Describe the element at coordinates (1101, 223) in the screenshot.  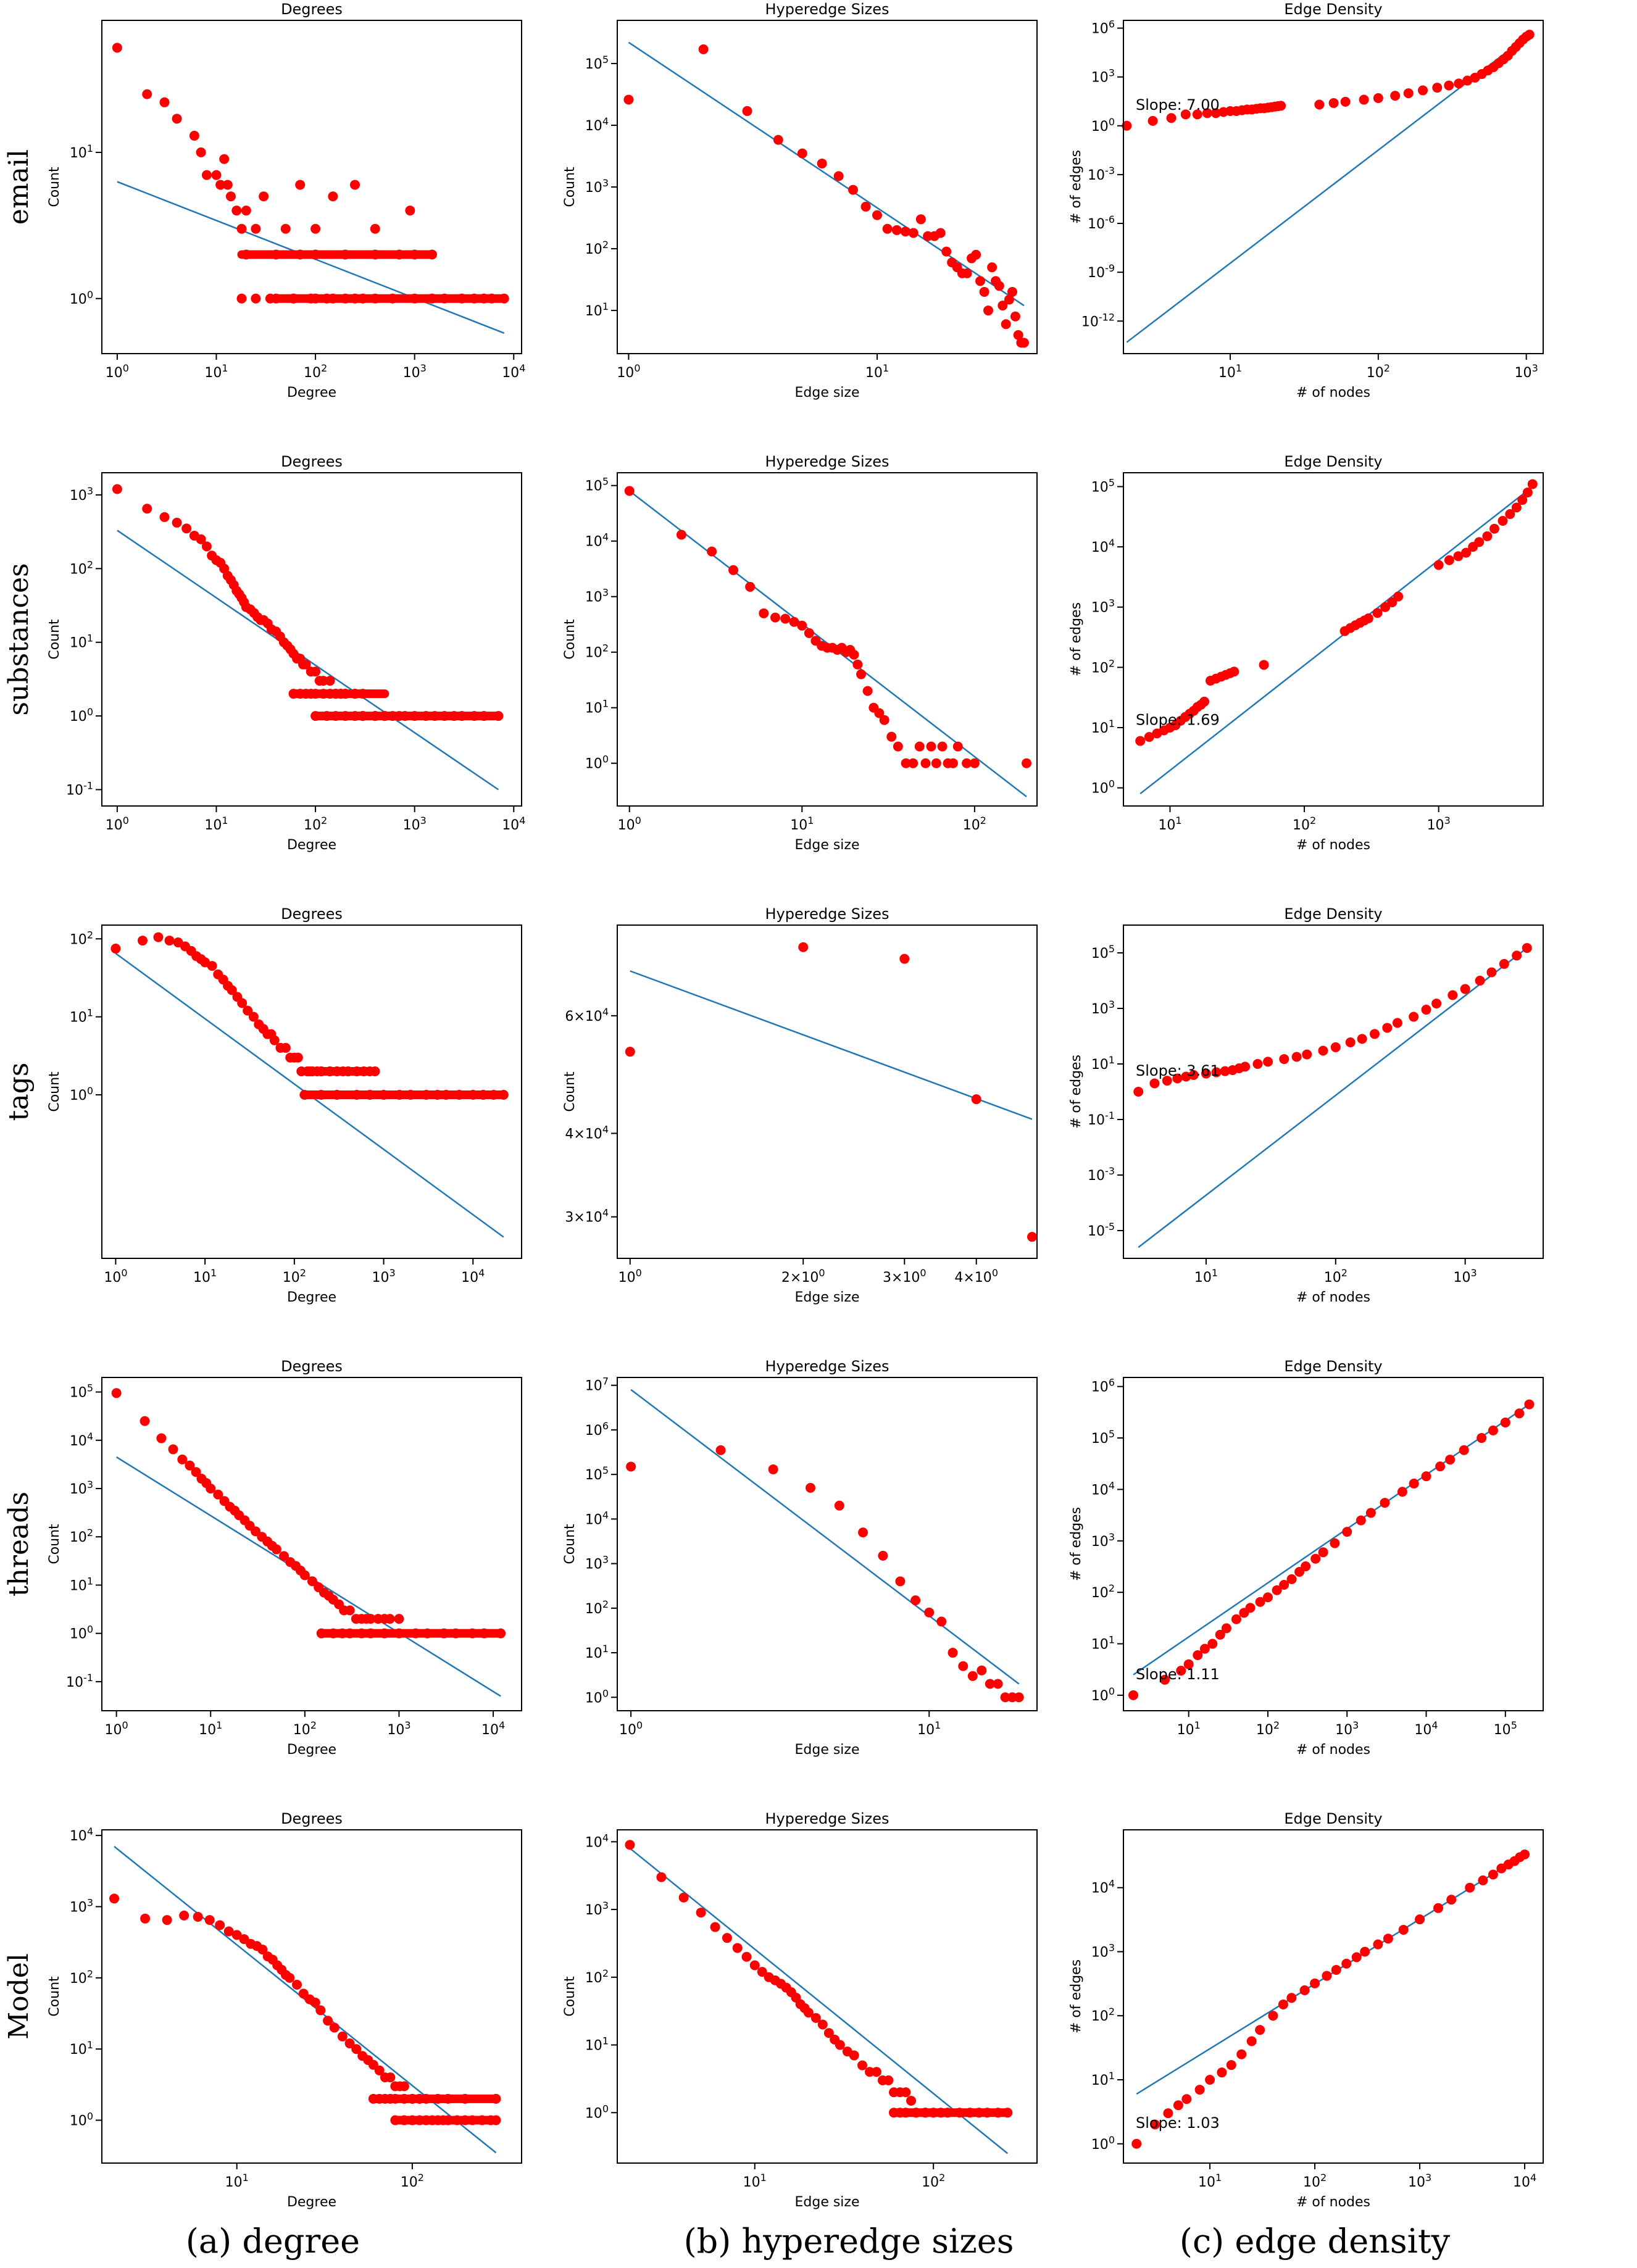
I see `y-tick-label: 10⁻⁶` at that location.